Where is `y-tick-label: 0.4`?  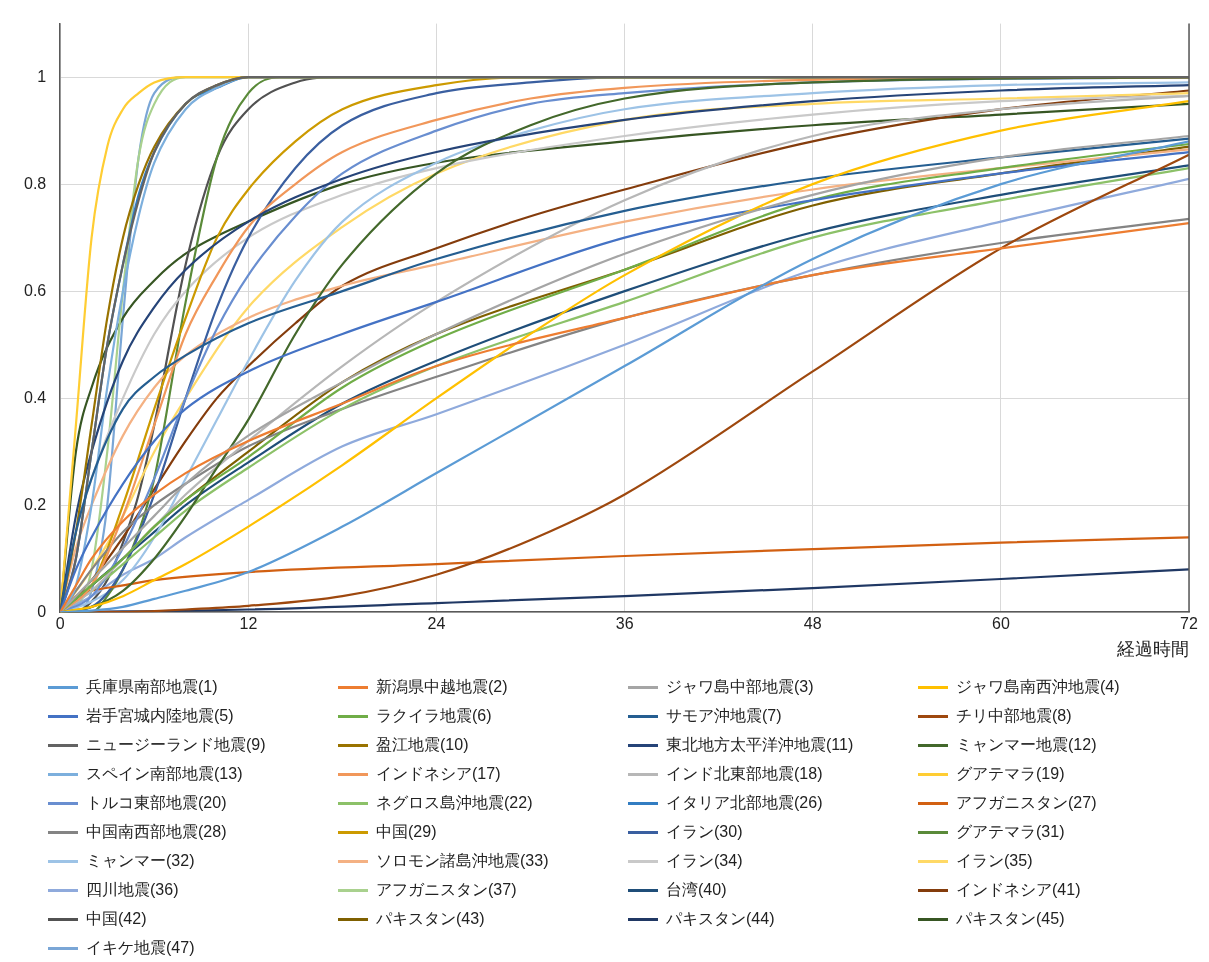
y-tick-label: 0.4 is located at coordinates (35, 397).